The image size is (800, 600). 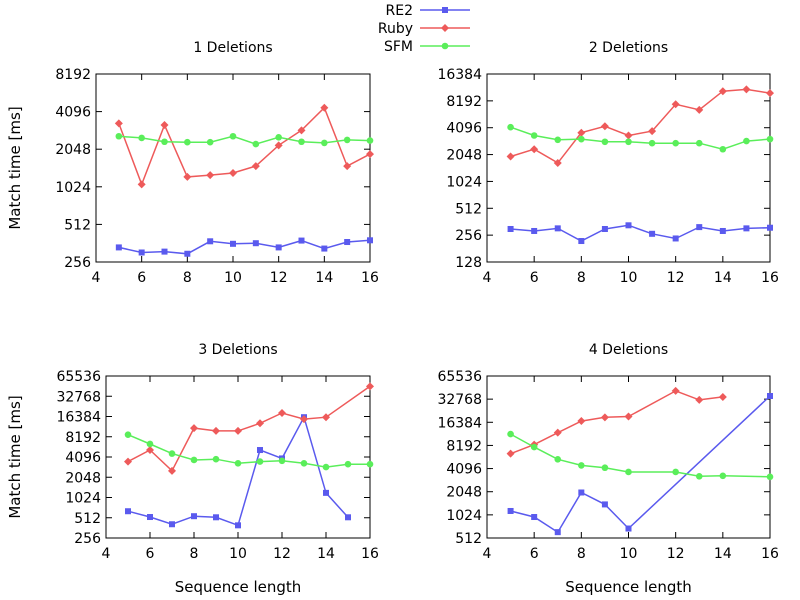 I want to click on x-tick-label: 6, so click(x=534, y=554).